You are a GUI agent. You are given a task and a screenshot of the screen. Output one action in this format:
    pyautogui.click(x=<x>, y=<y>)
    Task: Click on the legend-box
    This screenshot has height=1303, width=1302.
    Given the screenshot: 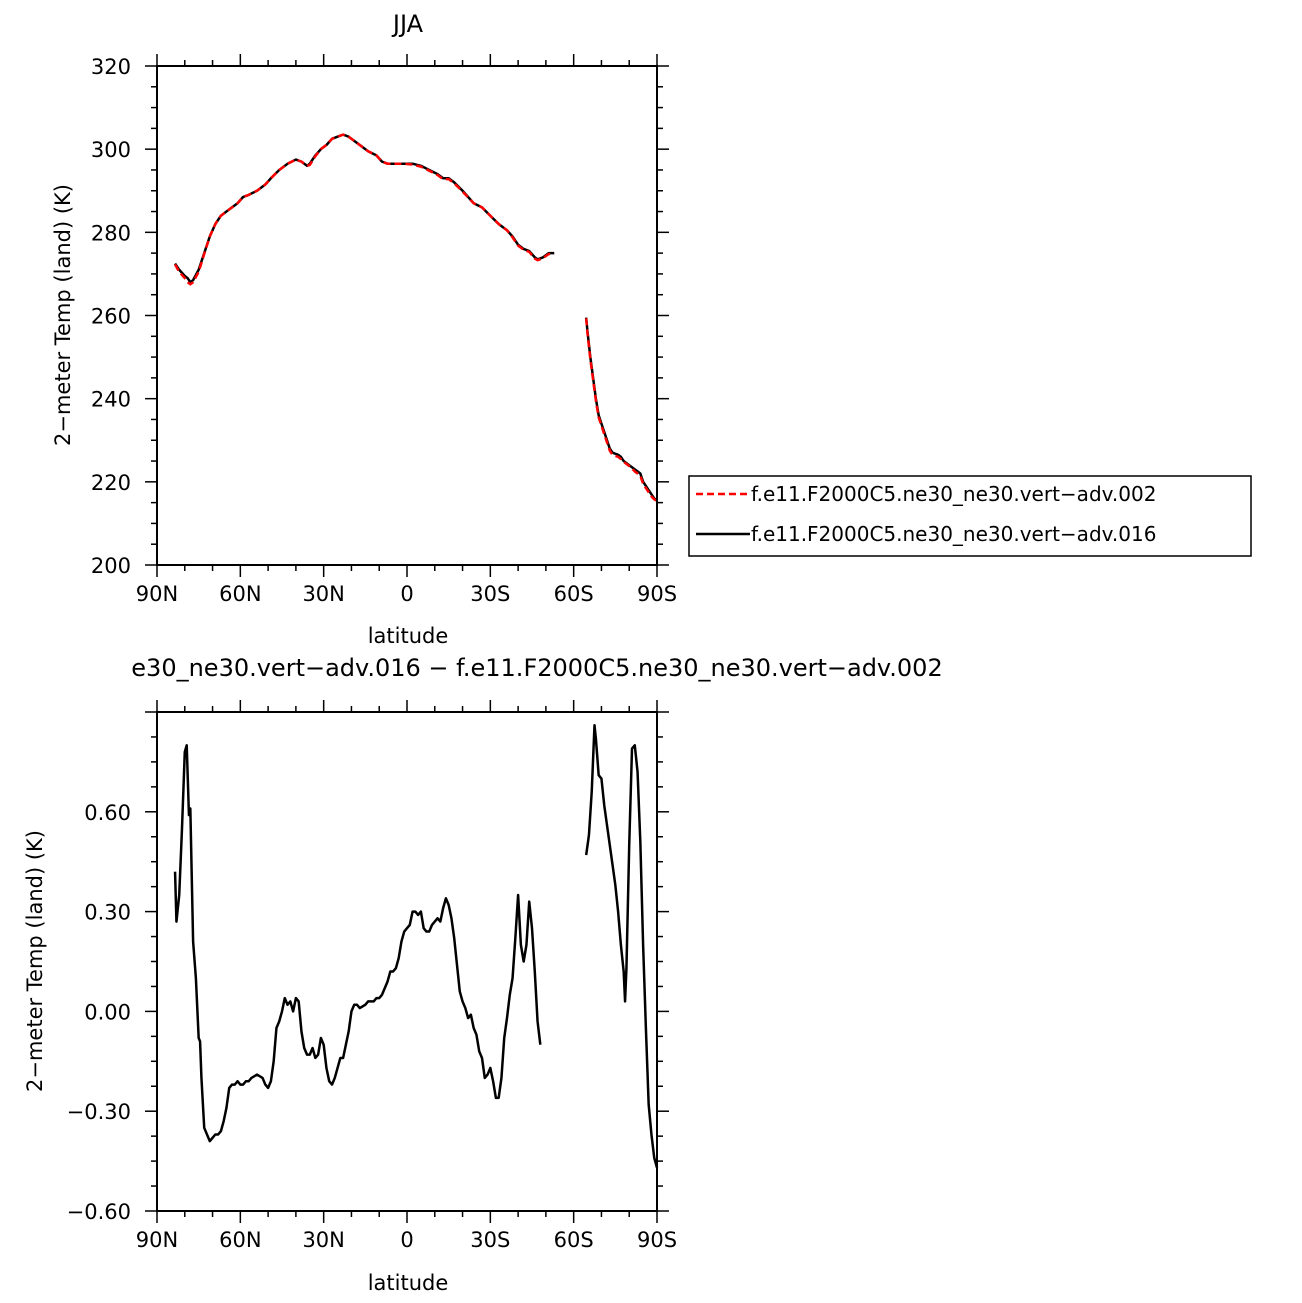 What is the action you would take?
    pyautogui.click(x=970, y=516)
    